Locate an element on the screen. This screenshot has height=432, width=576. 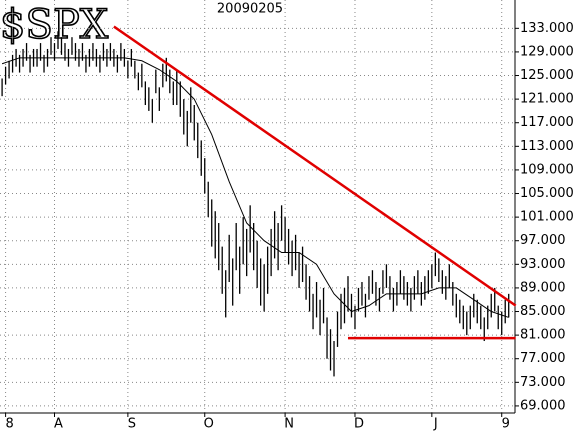
x-tick-label: 9 is located at coordinates (506, 424).